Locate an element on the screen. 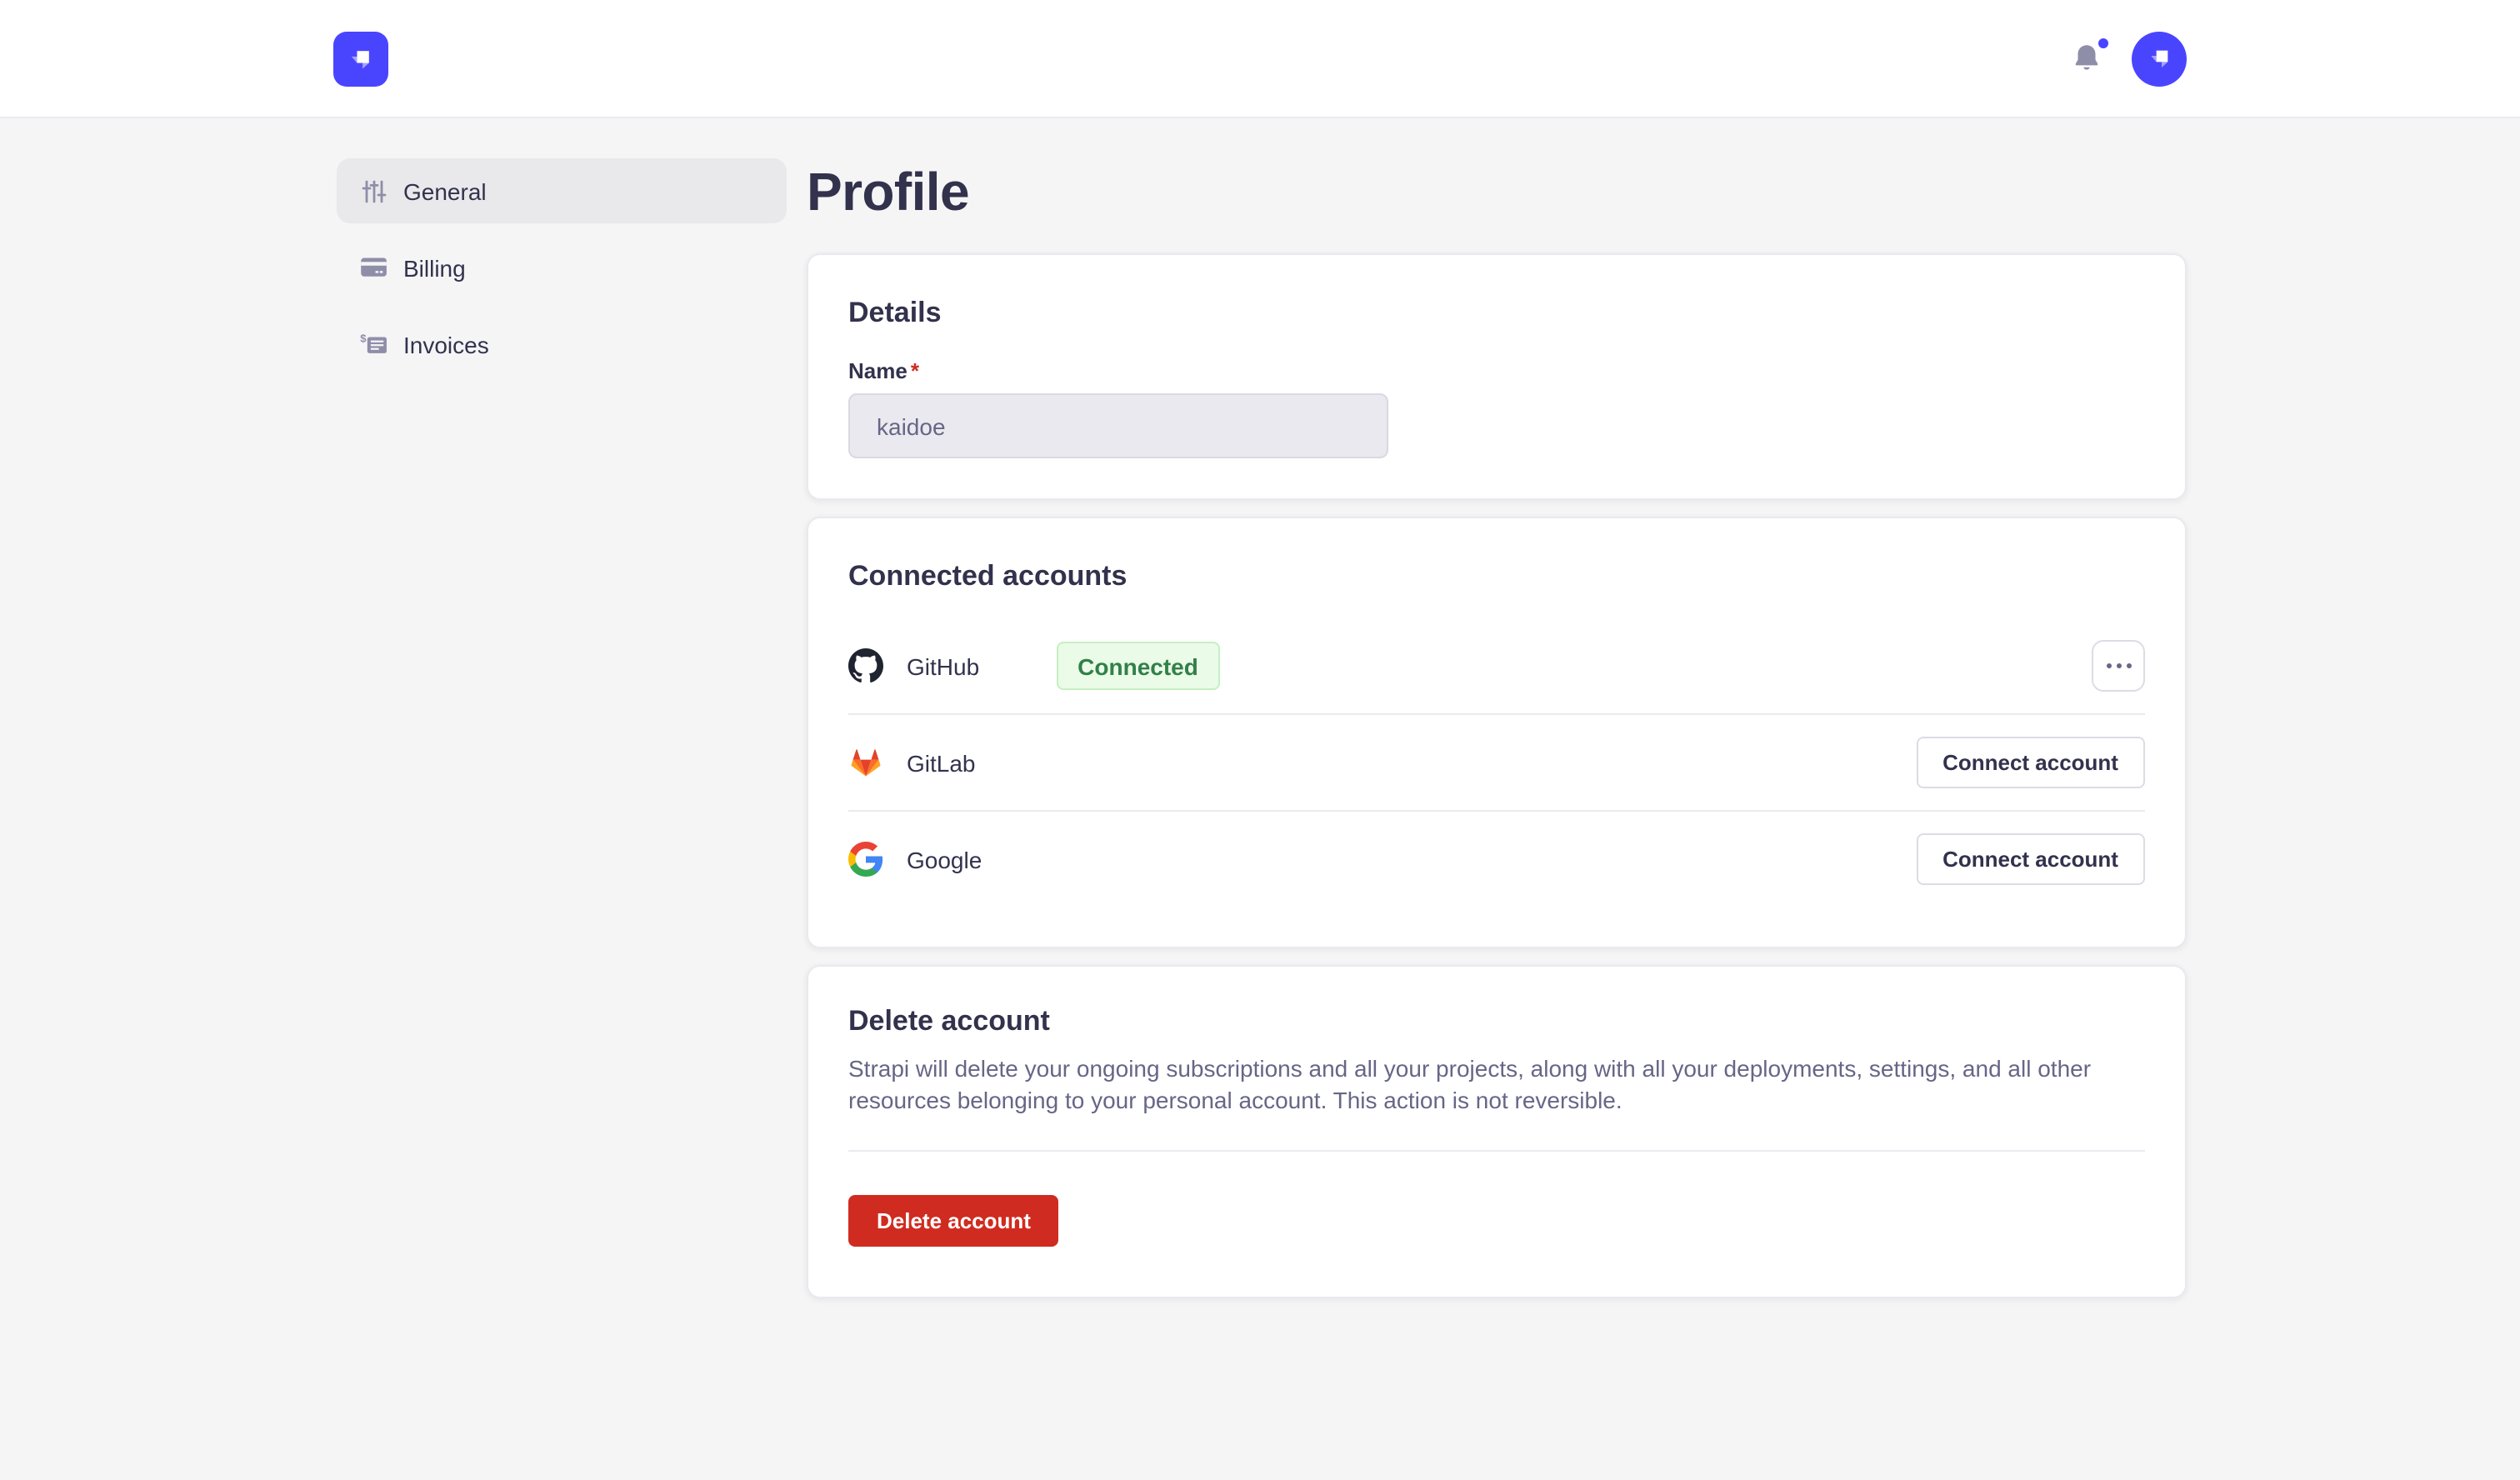 The height and width of the screenshot is (1480, 2520). required-asterisk: * is located at coordinates (914, 370).